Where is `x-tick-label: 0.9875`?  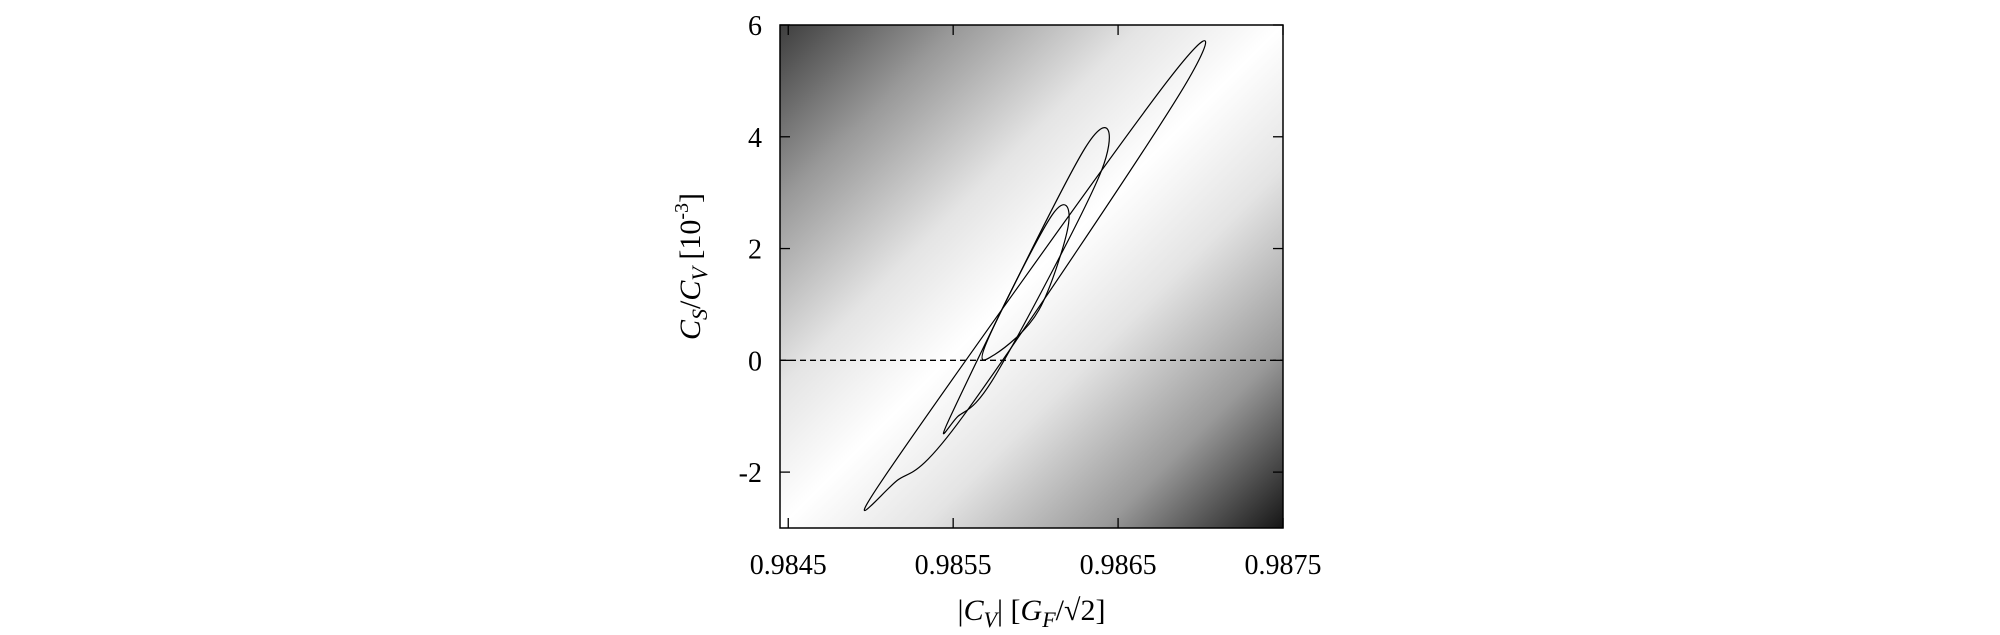
x-tick-label: 0.9875 is located at coordinates (1283, 565).